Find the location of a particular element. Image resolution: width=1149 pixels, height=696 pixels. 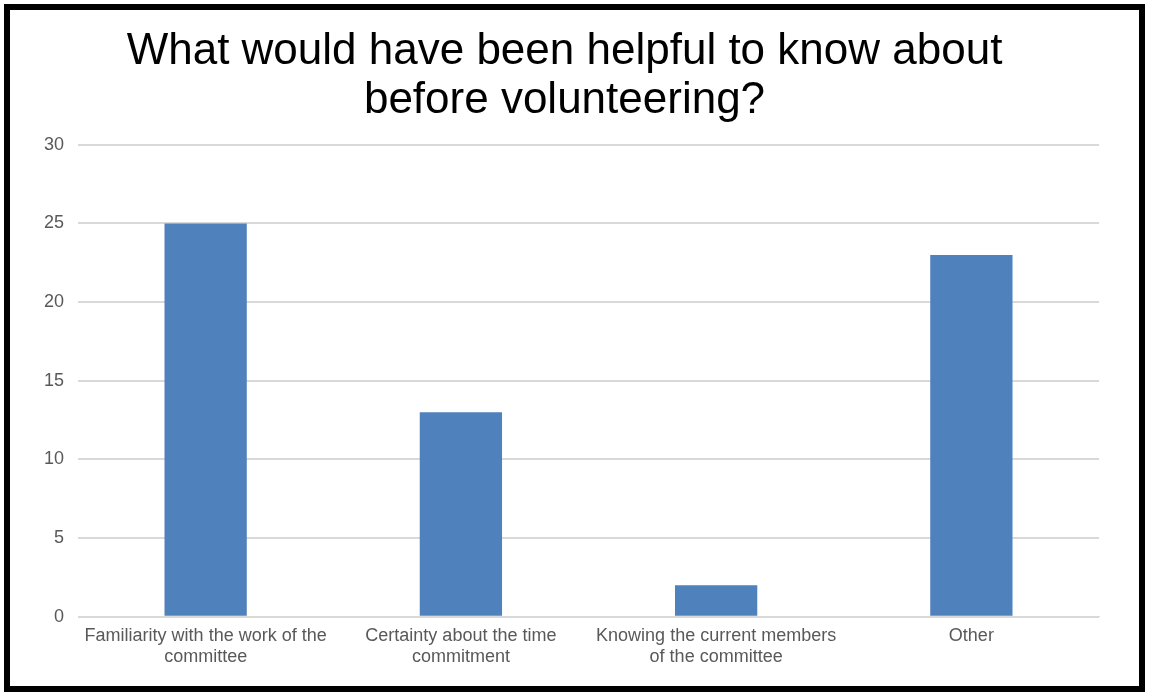

chart-title: What would have been helpful to know about before volunteering? is located at coordinates (564, 73).